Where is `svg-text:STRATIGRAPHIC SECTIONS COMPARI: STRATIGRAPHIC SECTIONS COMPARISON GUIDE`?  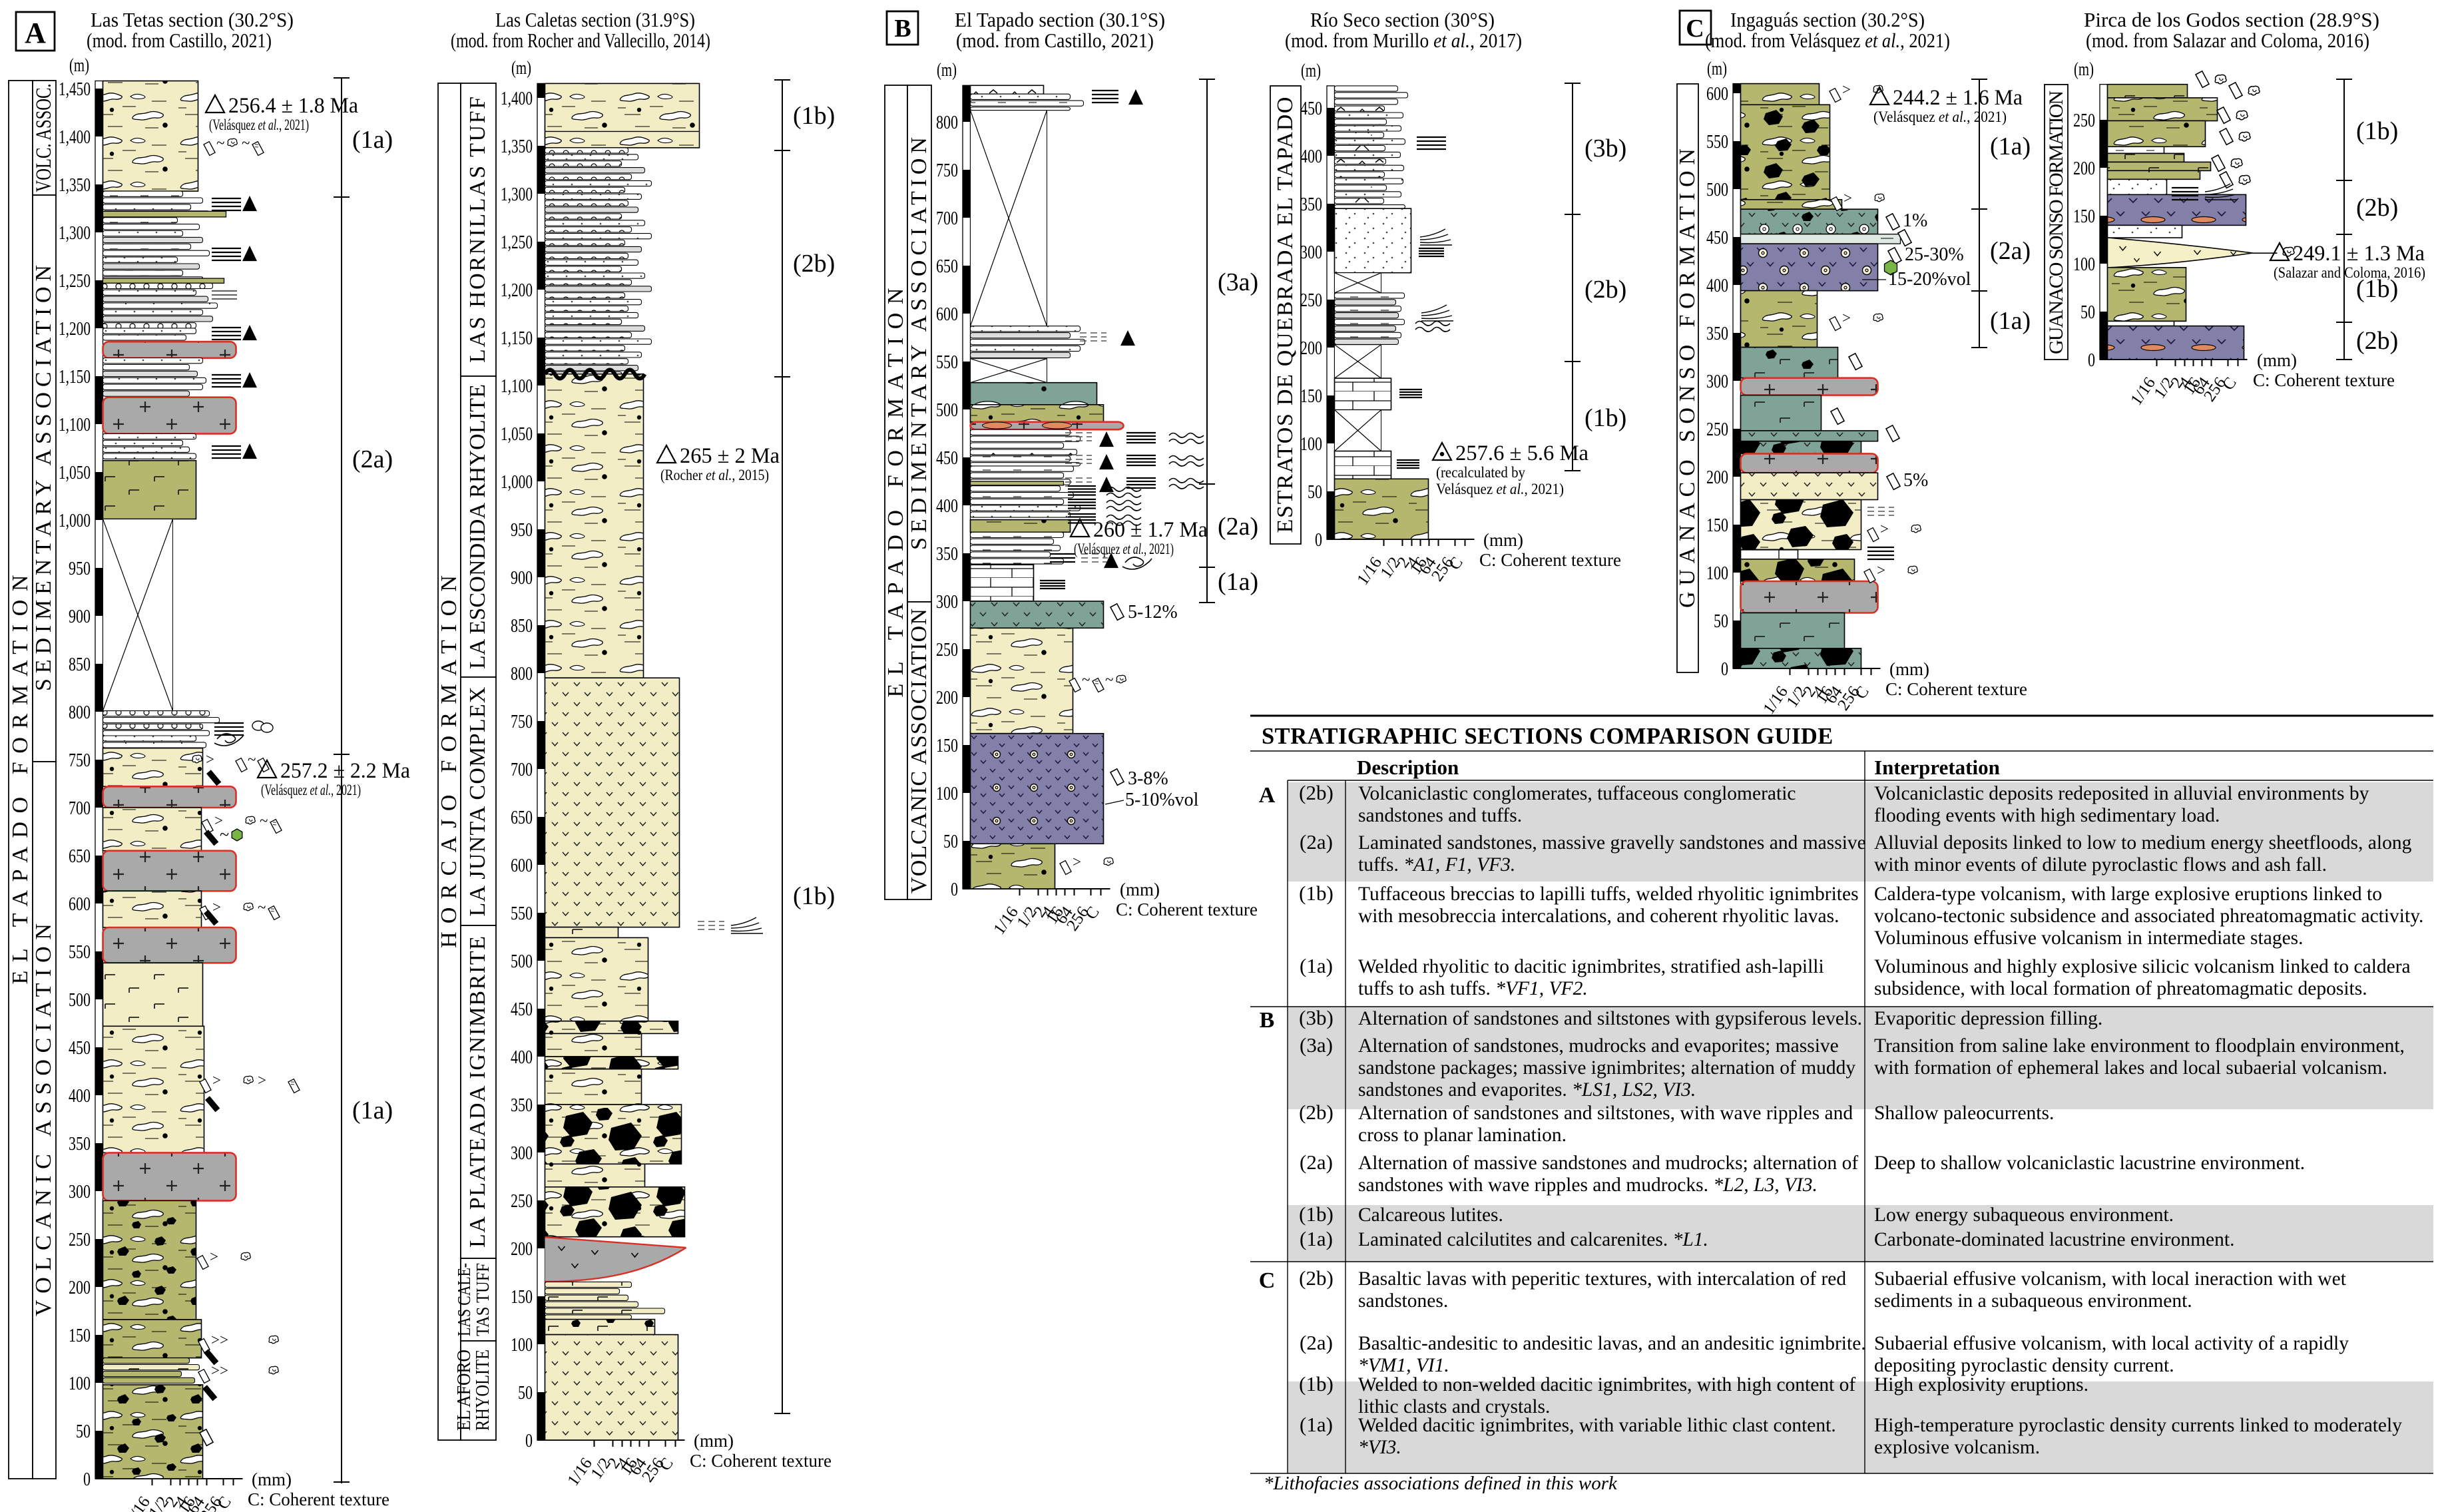 svg-text:STRATIGRAPHIC SECTIONS COMPARI: STRATIGRAPHIC SECTIONS COMPARISON GUIDE is located at coordinates (1548, 736).